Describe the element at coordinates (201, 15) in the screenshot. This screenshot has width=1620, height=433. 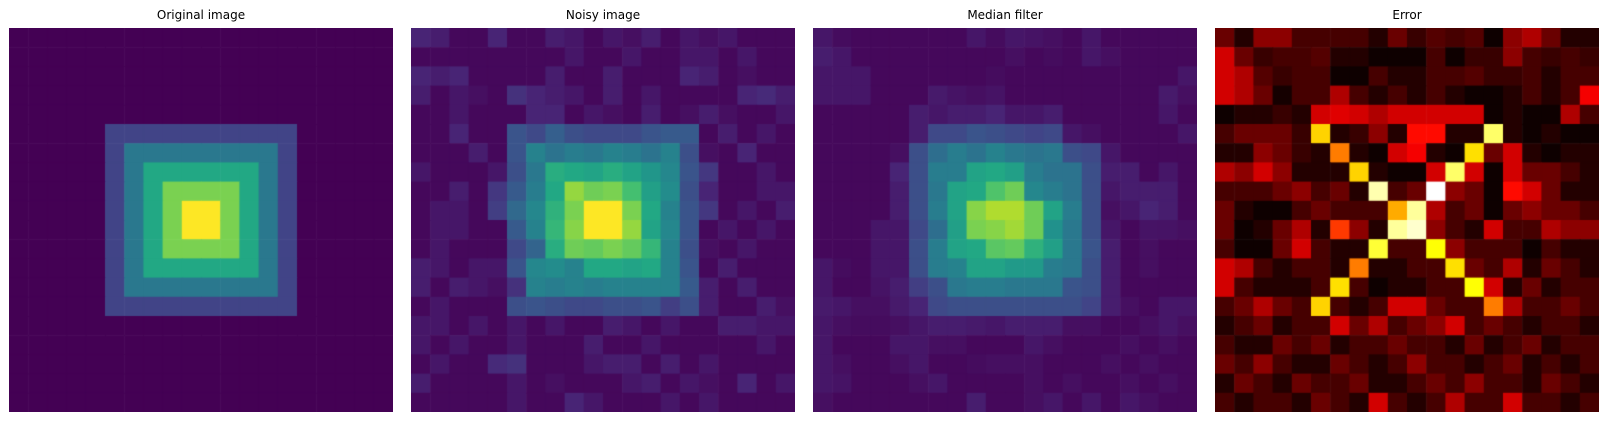
I see `panel-title-original-image: Original image` at that location.